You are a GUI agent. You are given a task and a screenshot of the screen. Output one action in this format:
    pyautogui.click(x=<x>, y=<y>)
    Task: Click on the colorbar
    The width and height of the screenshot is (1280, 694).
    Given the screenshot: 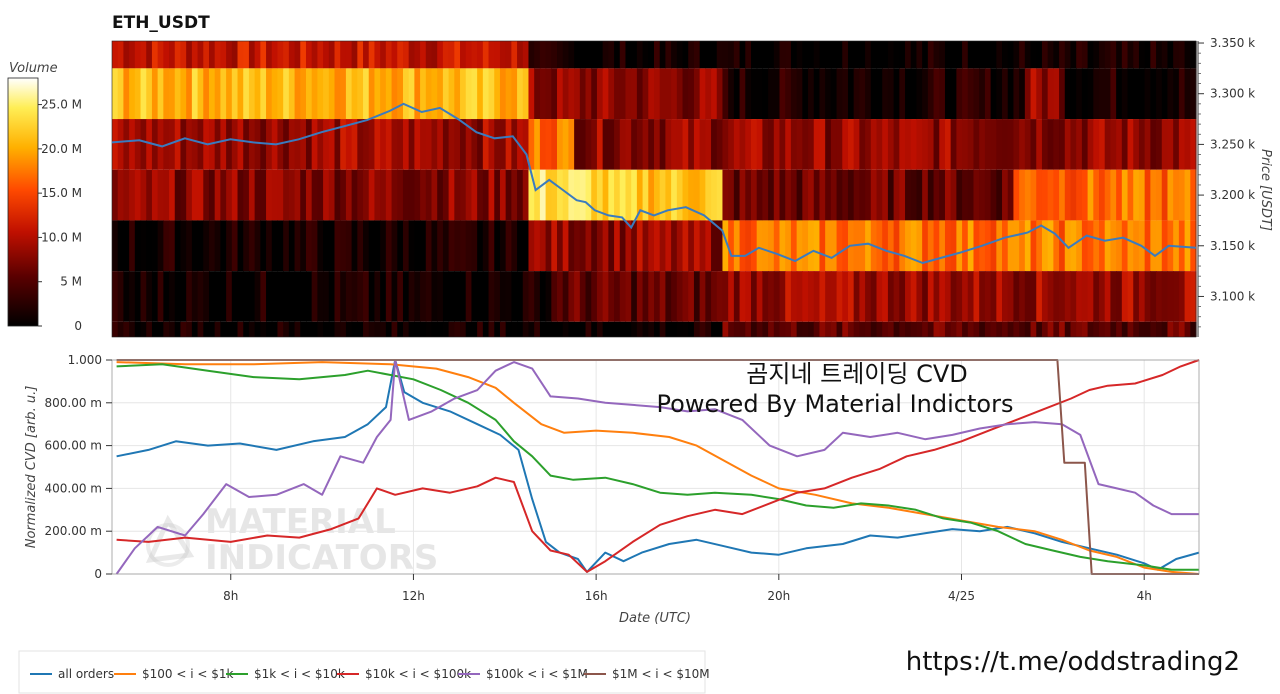 What is the action you would take?
    pyautogui.click(x=23, y=202)
    